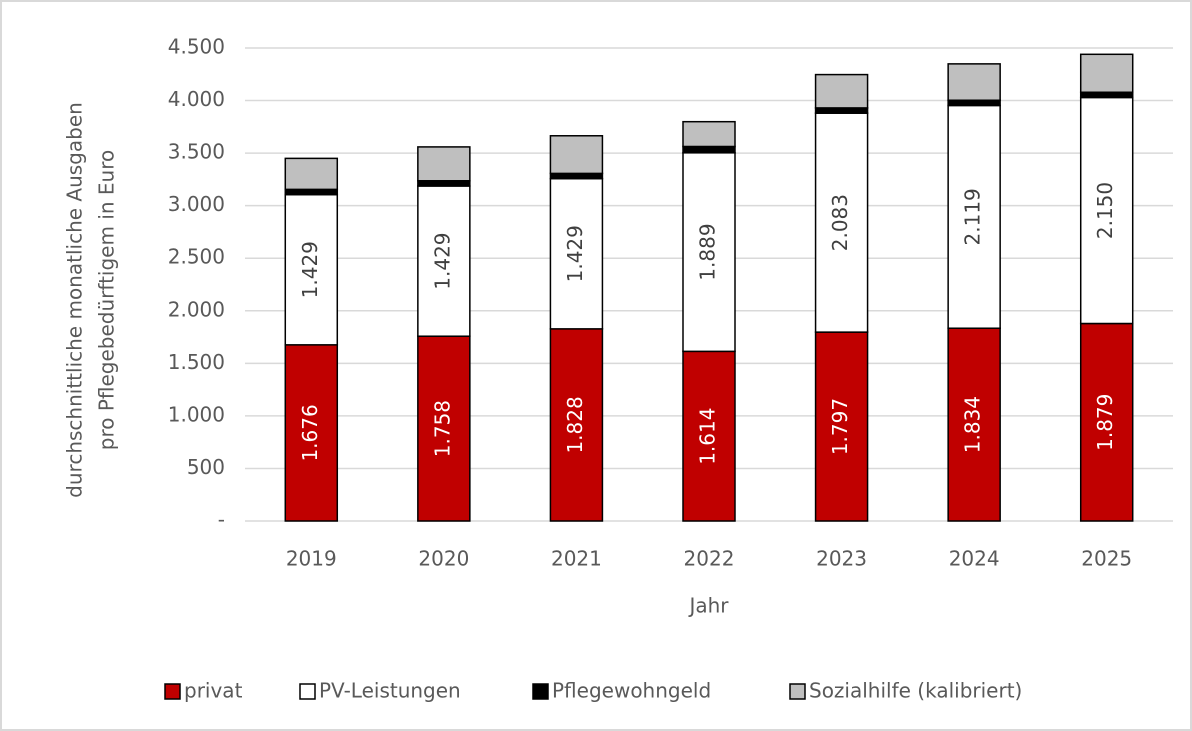 The width and height of the screenshot is (1192, 731). Describe the element at coordinates (576, 559) in the screenshot. I see `x-tick-label: 2021` at that location.